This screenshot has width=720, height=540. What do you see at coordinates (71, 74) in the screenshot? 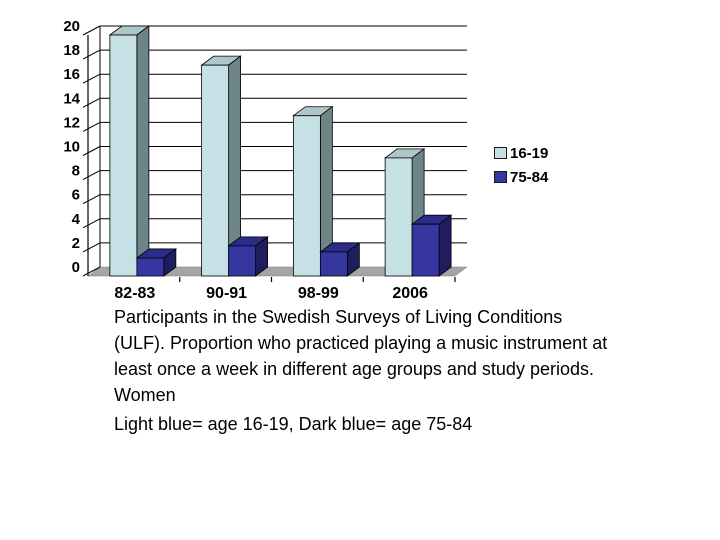
I see `y-tick-label: 16` at bounding box center [71, 74].